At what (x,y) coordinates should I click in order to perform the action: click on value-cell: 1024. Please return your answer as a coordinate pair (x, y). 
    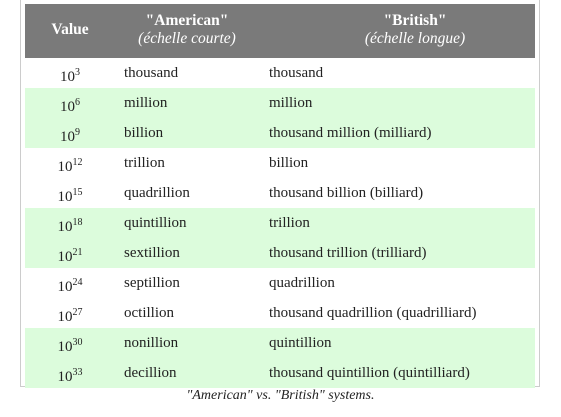
    Looking at the image, I should click on (70, 285).